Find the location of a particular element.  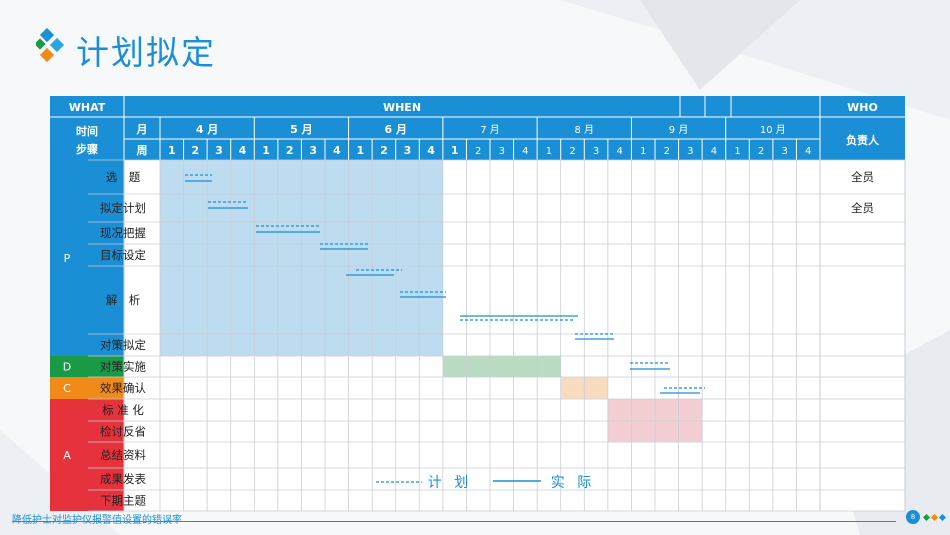

step-label: 标 准 化 is located at coordinates (123, 410).